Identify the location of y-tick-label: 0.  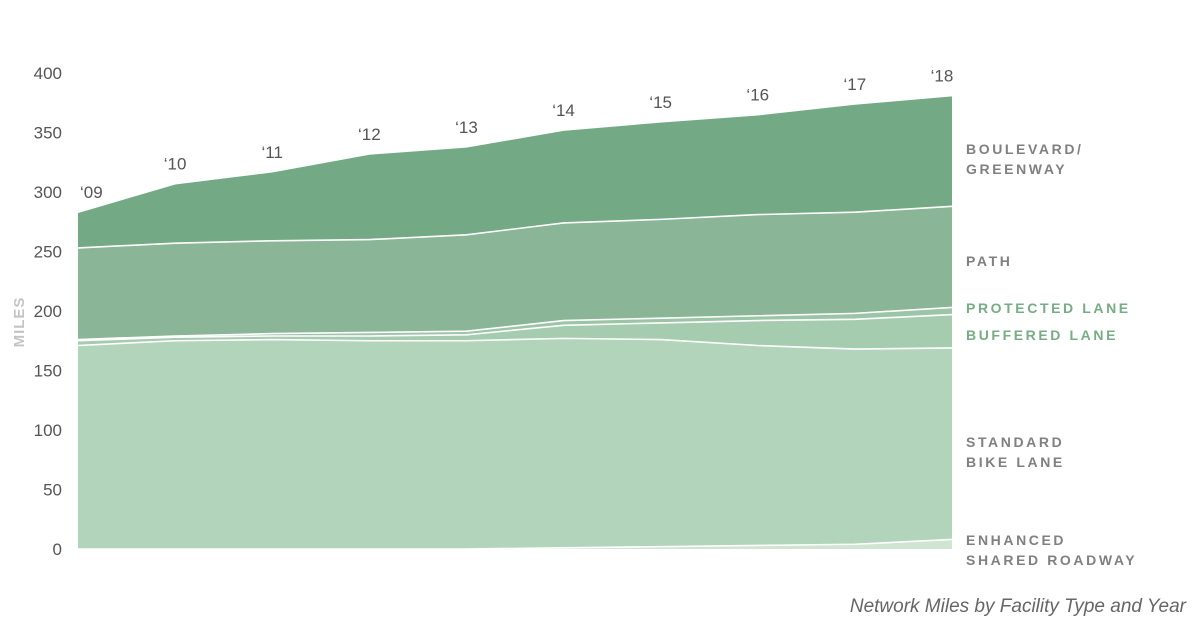
(57, 549).